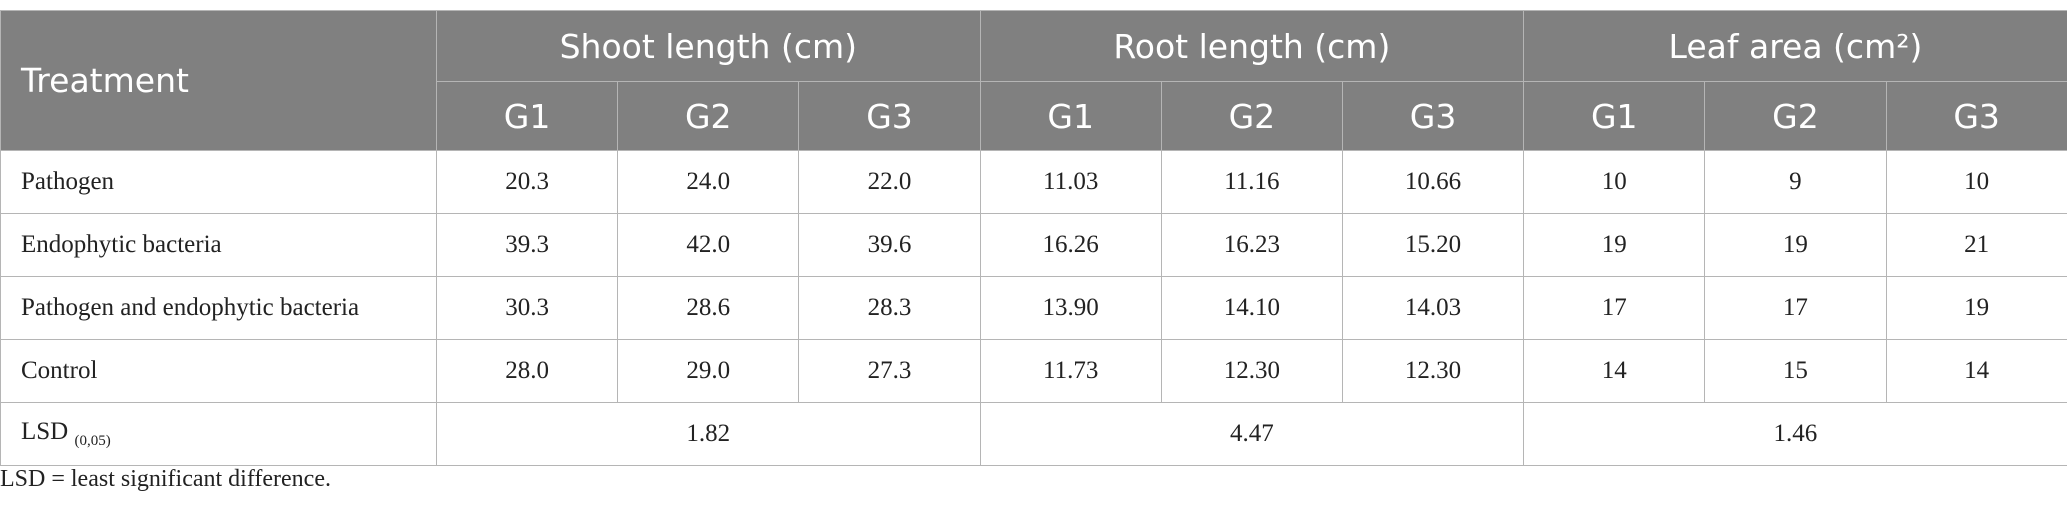 The height and width of the screenshot is (509, 2067). Describe the element at coordinates (1251, 182) in the screenshot. I see `cell: 11.16` at that location.